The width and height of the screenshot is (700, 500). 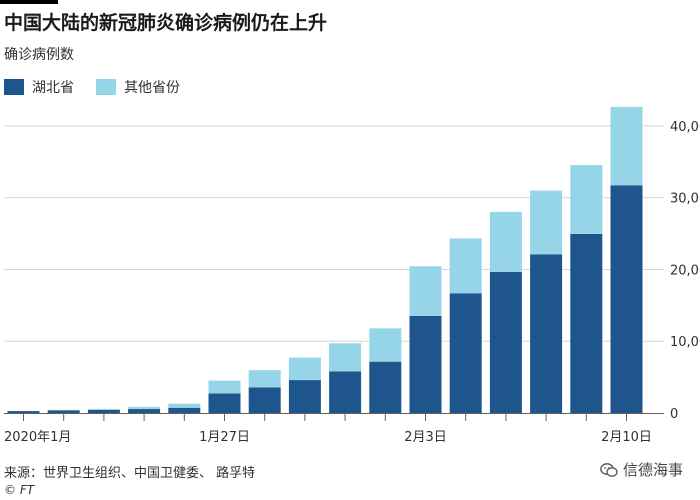 I want to click on y-tick-label: 30,000, so click(x=685, y=199).